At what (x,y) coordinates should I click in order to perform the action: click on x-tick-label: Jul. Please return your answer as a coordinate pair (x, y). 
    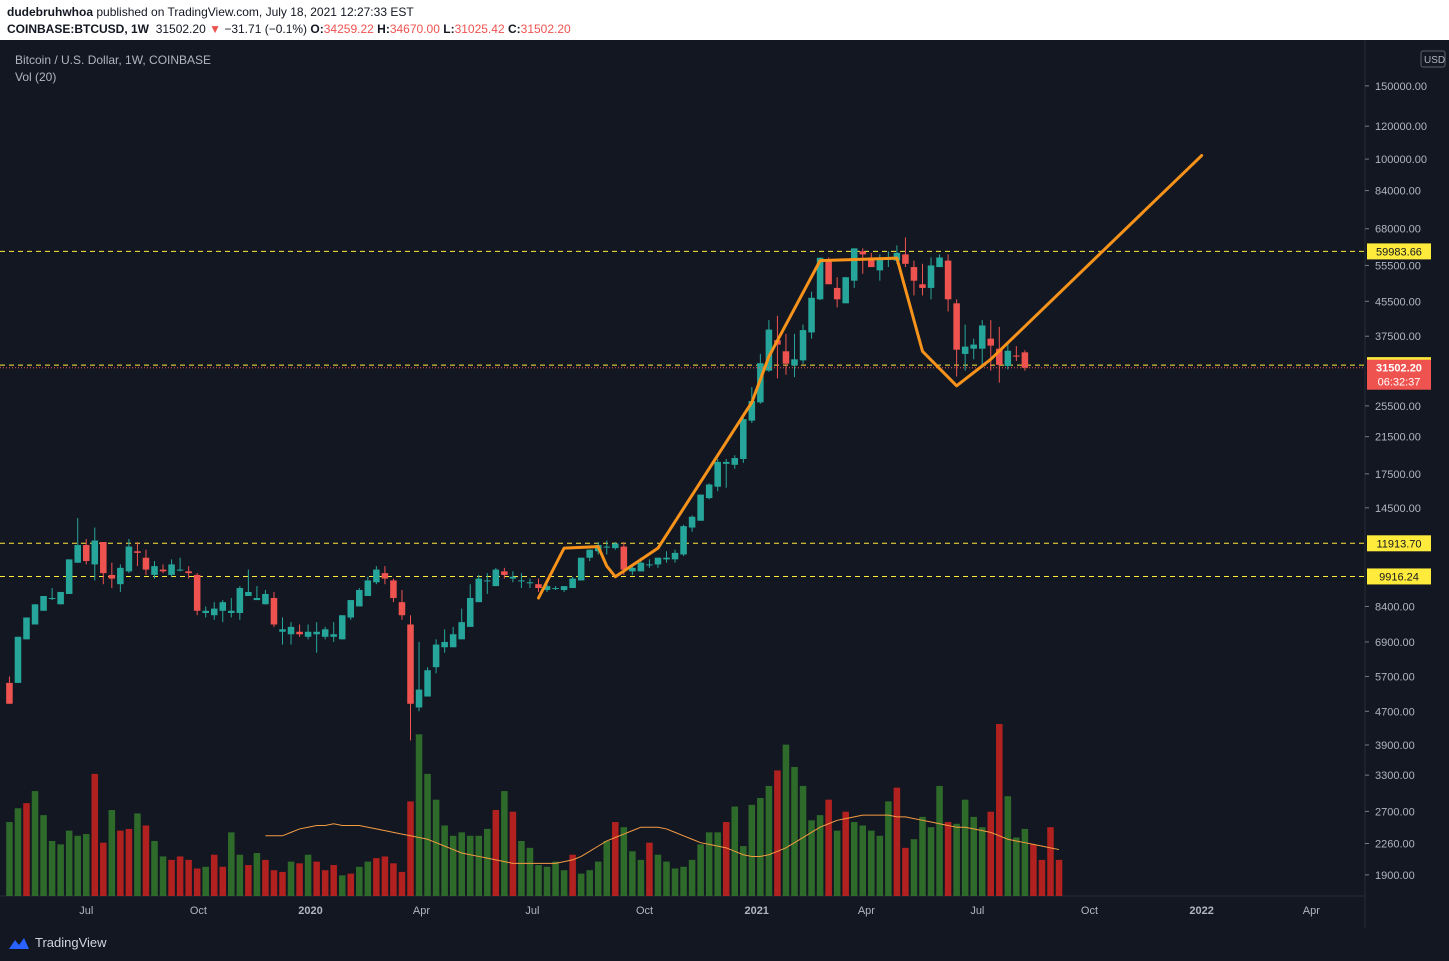
    Looking at the image, I should click on (532, 911).